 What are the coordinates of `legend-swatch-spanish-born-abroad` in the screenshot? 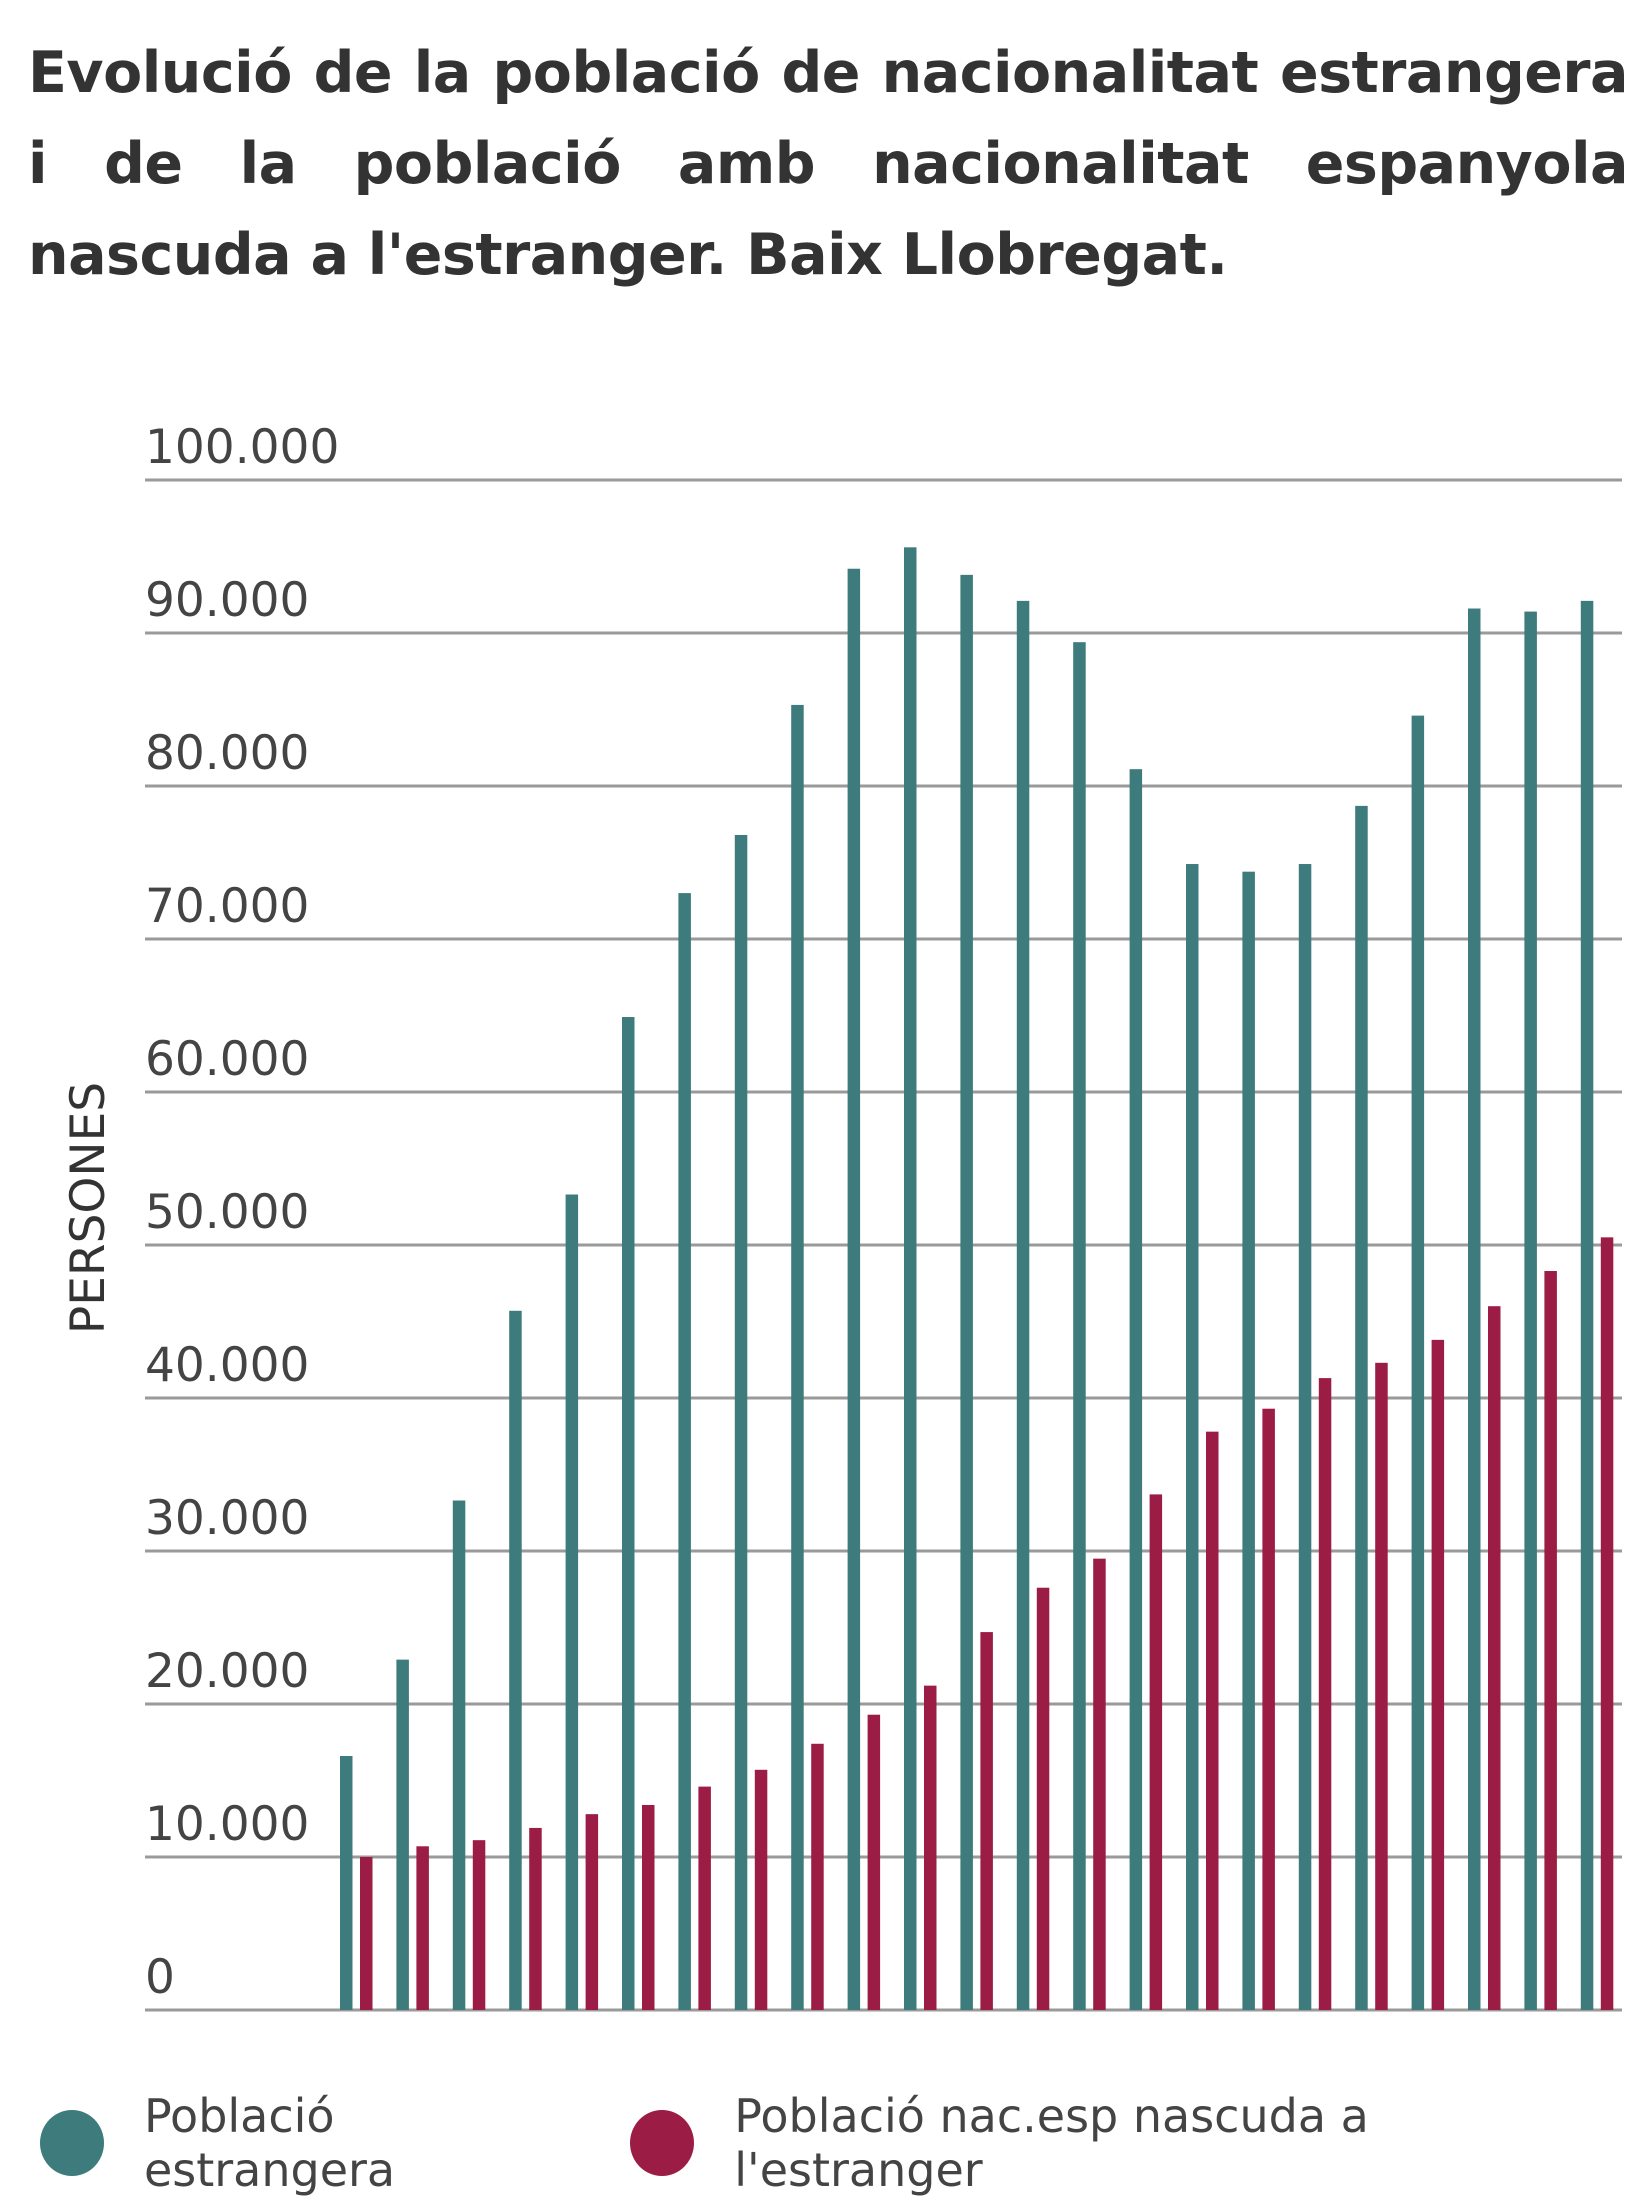 It's located at (662, 2143).